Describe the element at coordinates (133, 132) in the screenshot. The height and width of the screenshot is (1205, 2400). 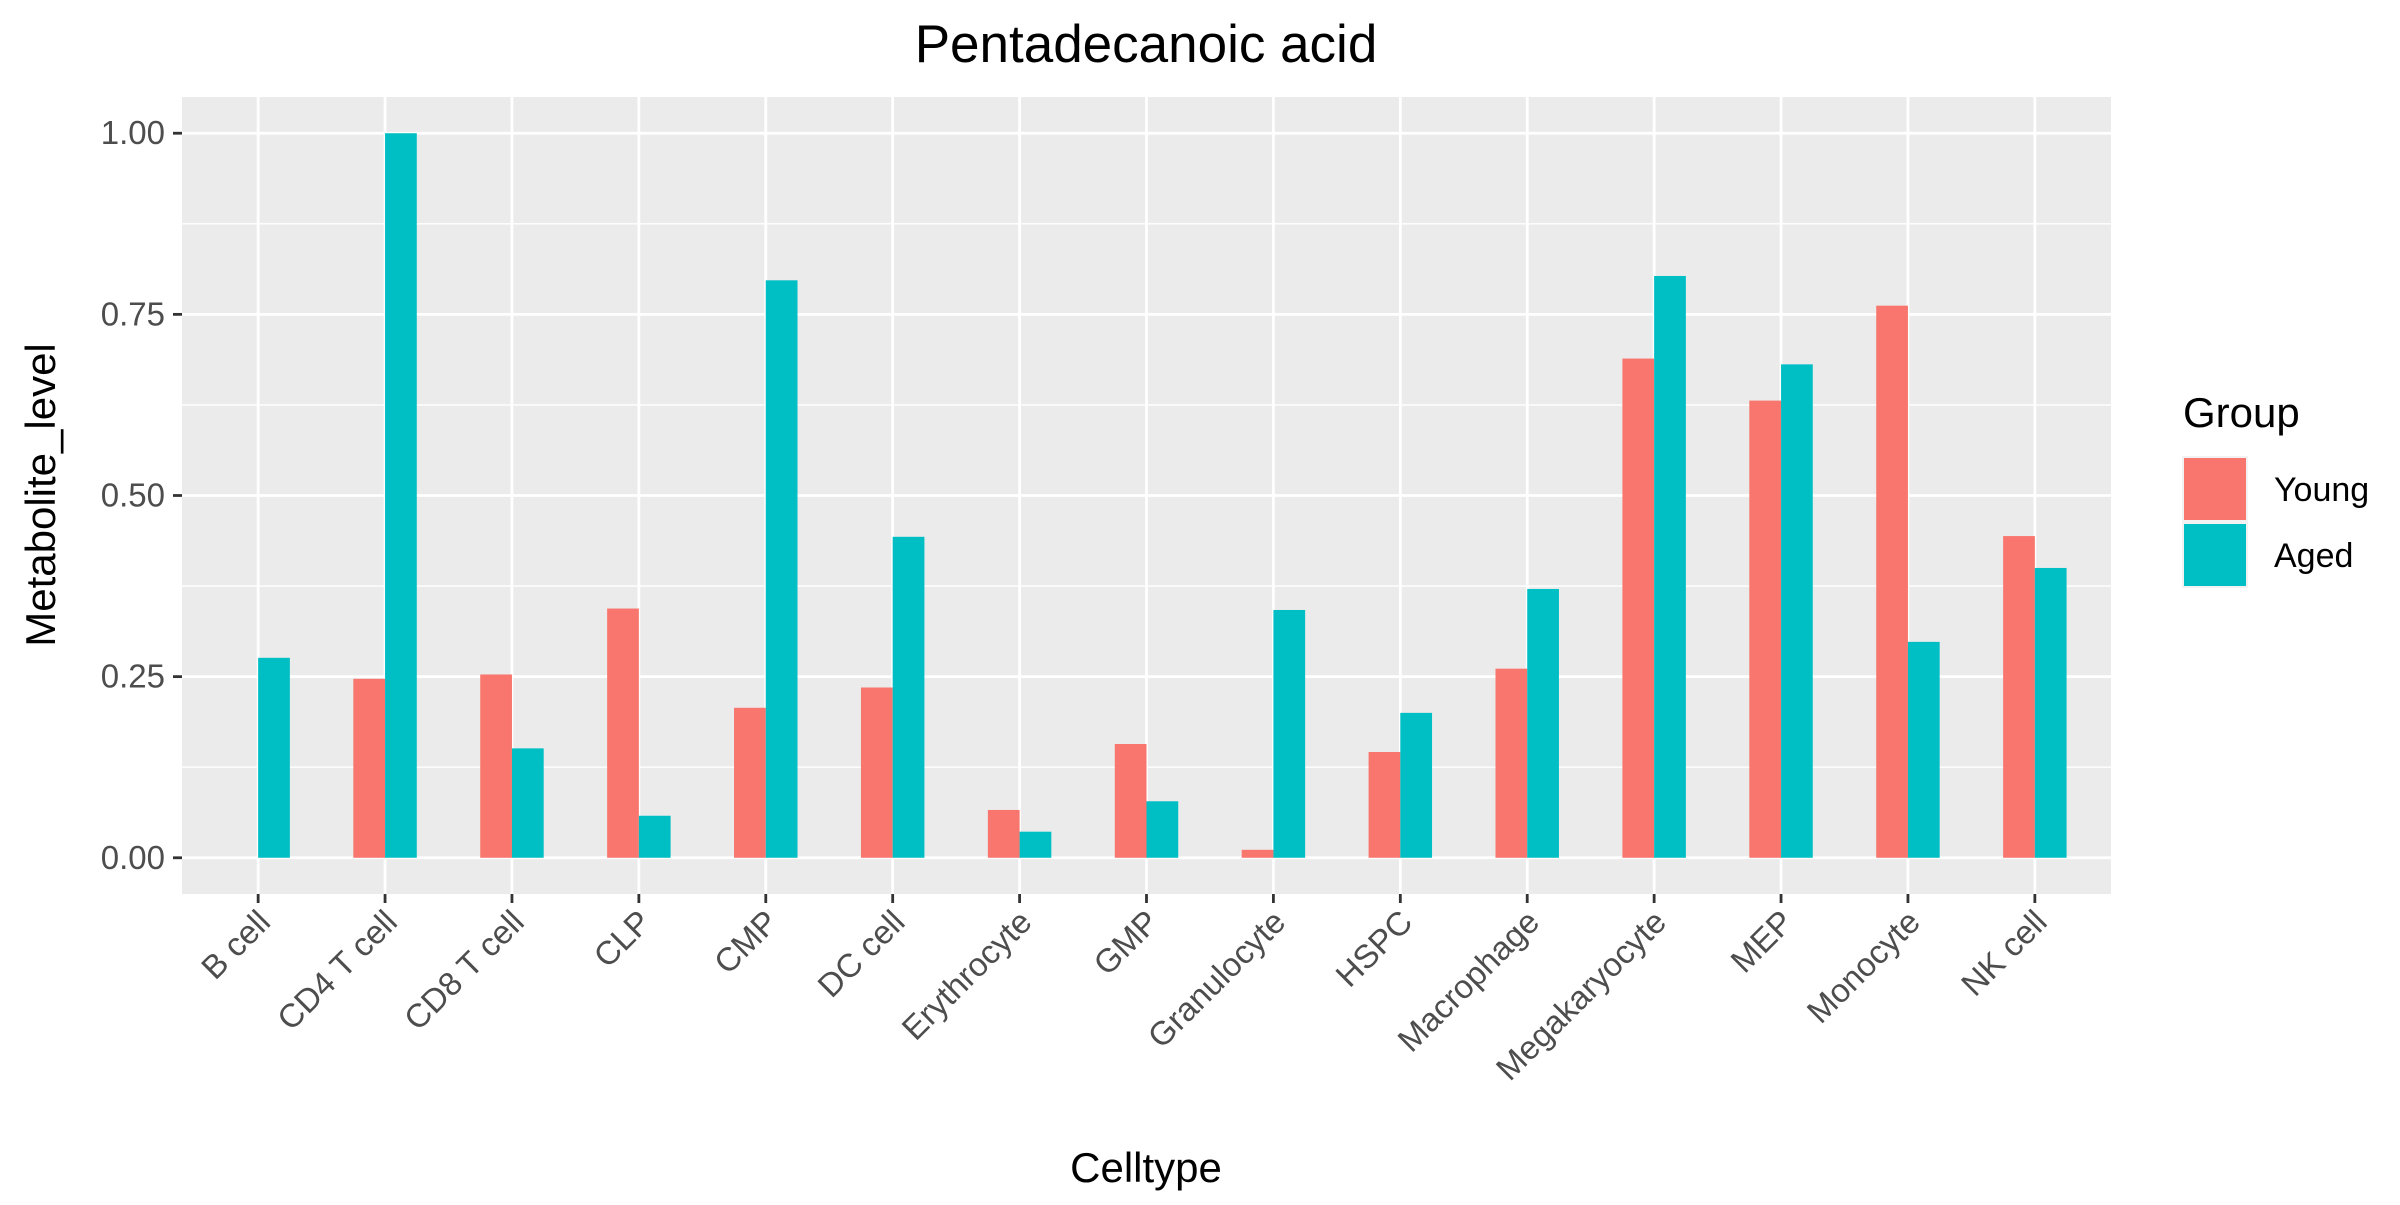
I see `y-tick-label: 1.00` at that location.